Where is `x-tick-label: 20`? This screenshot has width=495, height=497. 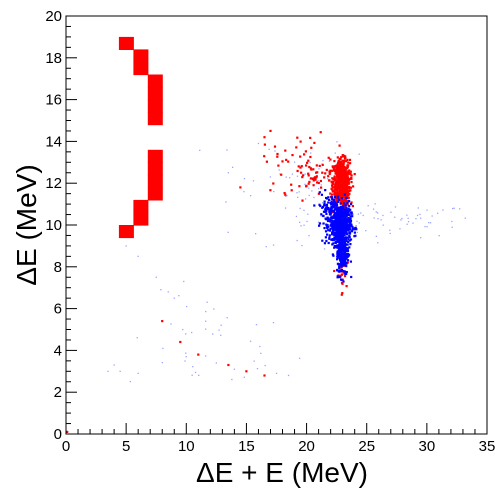 x-tick-label: 20 is located at coordinates (306, 446).